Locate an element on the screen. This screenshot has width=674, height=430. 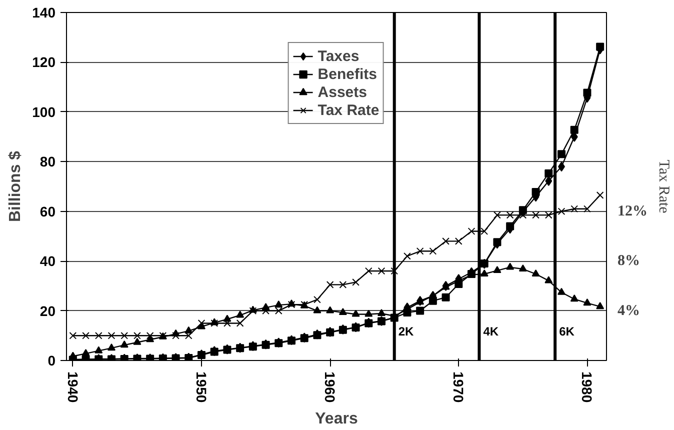
y2-axis-title: Tax Rate is located at coordinates (664, 187).